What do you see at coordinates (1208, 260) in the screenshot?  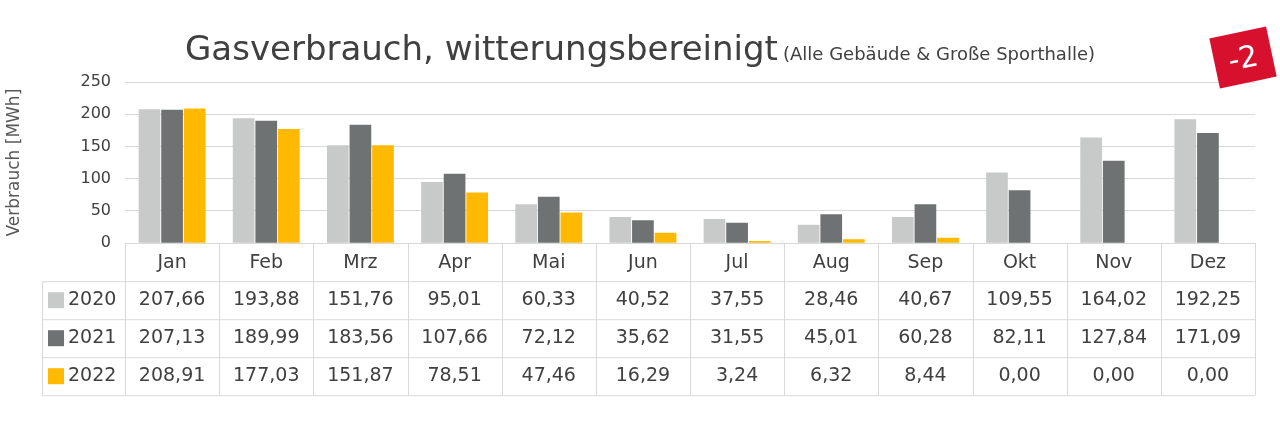 I see `x-tick-label: Dez` at bounding box center [1208, 260].